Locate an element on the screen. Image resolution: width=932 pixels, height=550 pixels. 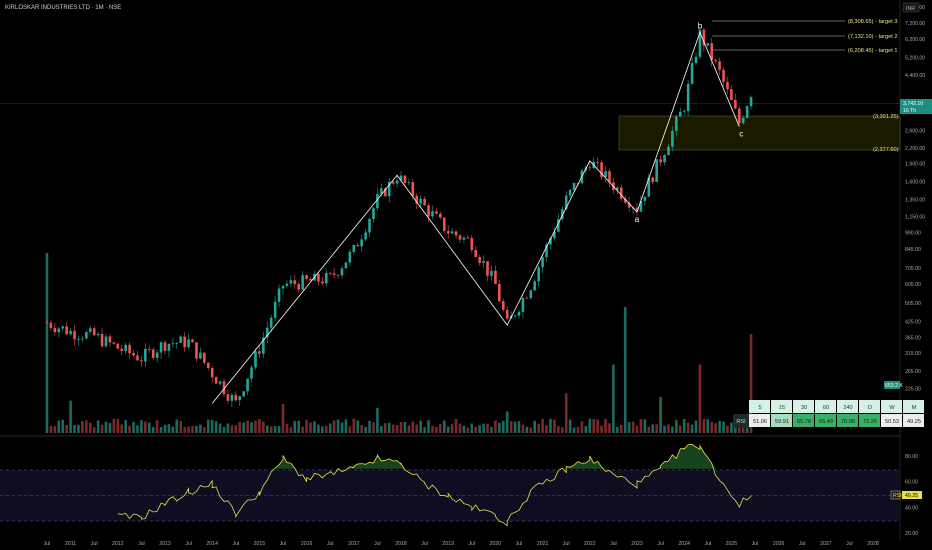
rsi-table-header: 15 is located at coordinates (782, 408).